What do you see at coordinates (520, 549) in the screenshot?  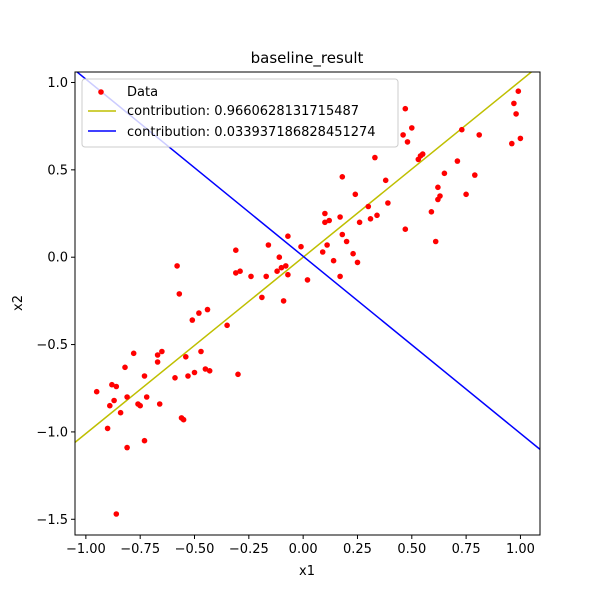 I see `x-tick-label: 1.00` at bounding box center [520, 549].